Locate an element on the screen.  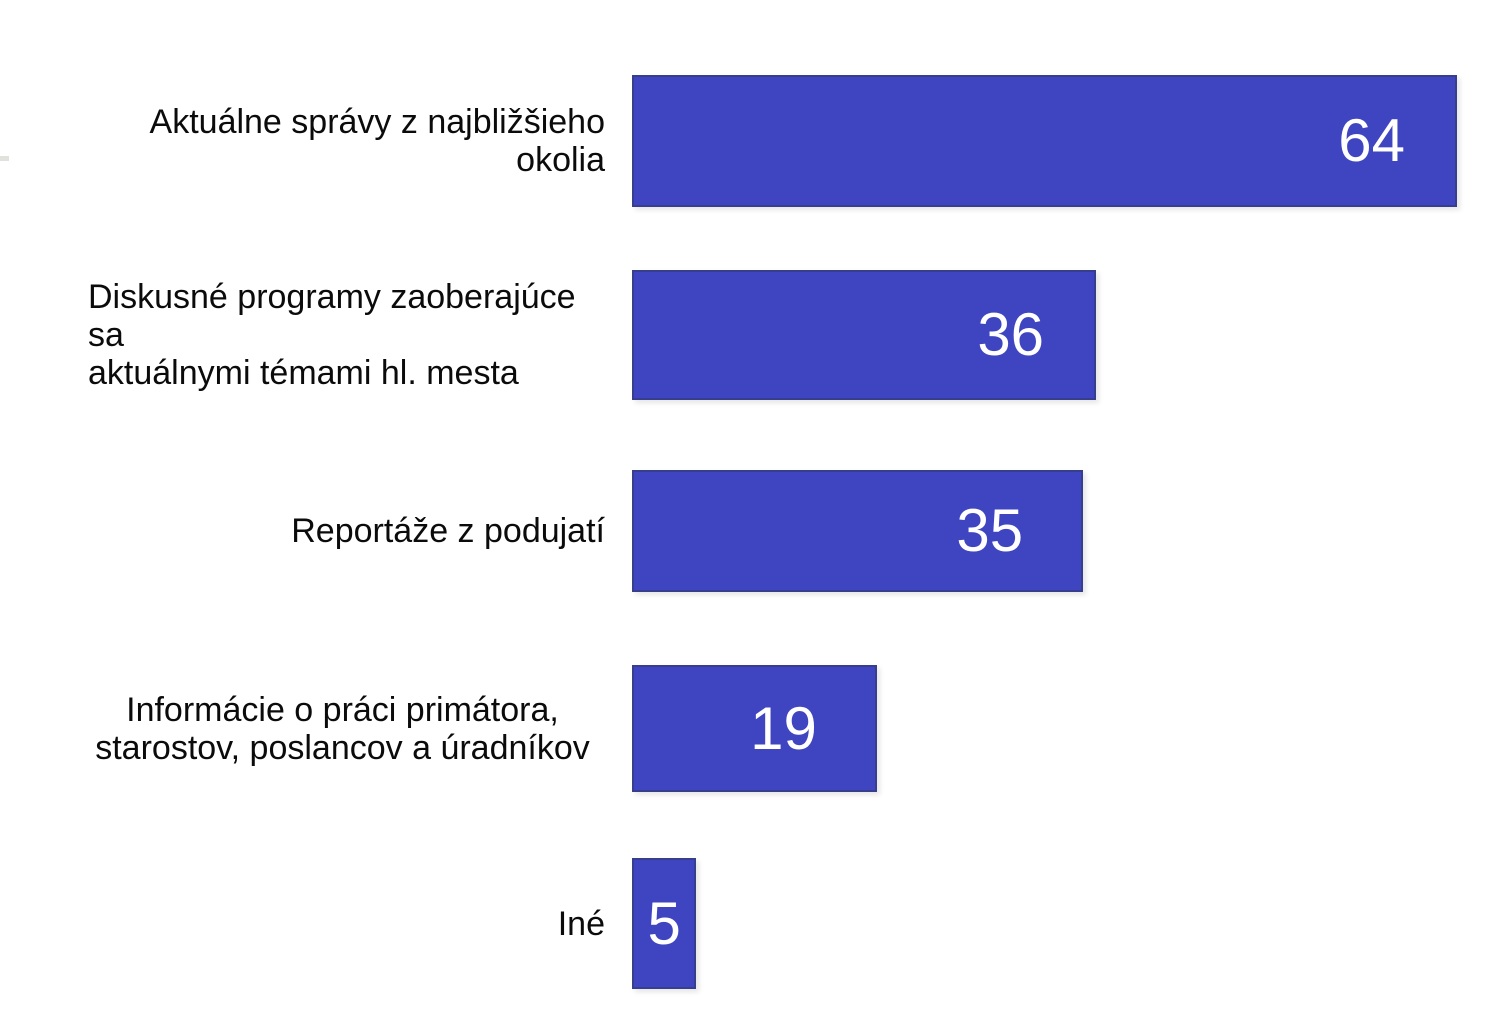
bar: 64 is located at coordinates (1044, 141).